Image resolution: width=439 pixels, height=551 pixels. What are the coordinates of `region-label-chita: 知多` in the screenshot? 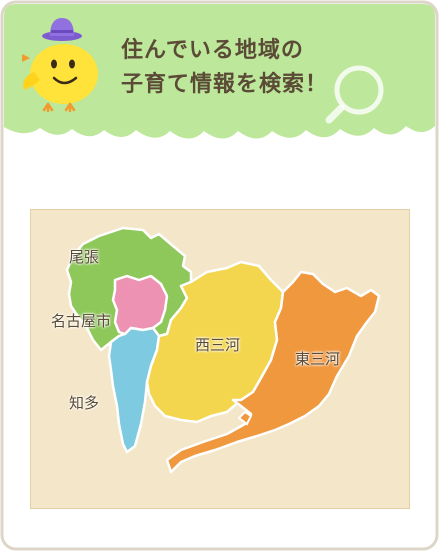 It's located at (84, 403).